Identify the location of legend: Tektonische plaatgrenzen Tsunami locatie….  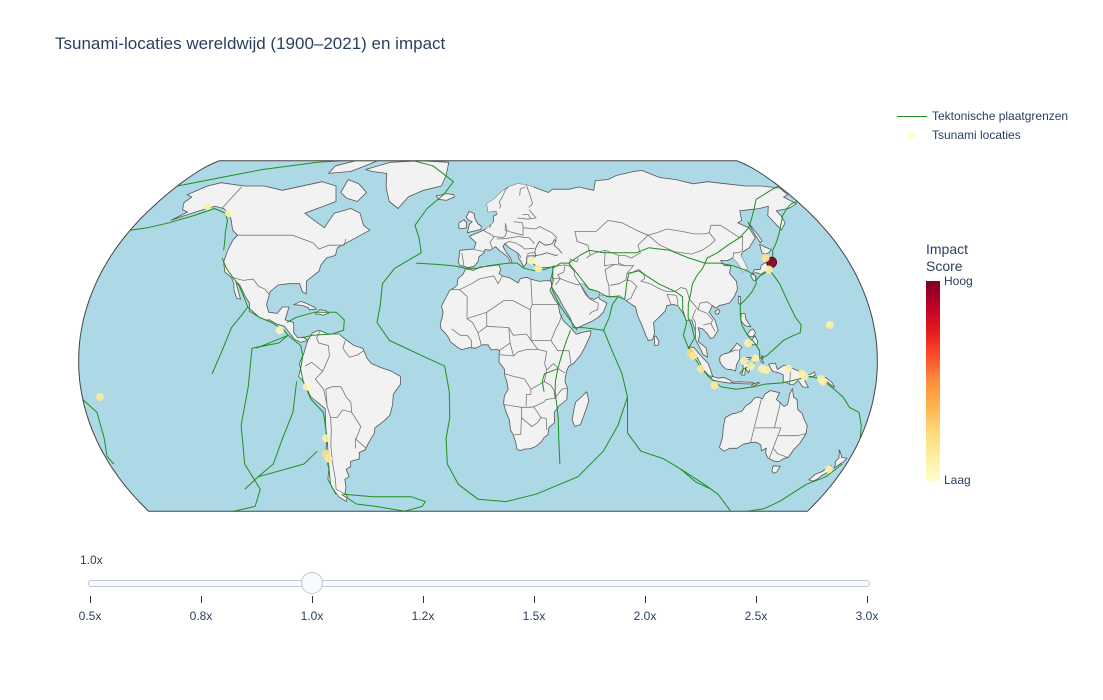
(982, 125).